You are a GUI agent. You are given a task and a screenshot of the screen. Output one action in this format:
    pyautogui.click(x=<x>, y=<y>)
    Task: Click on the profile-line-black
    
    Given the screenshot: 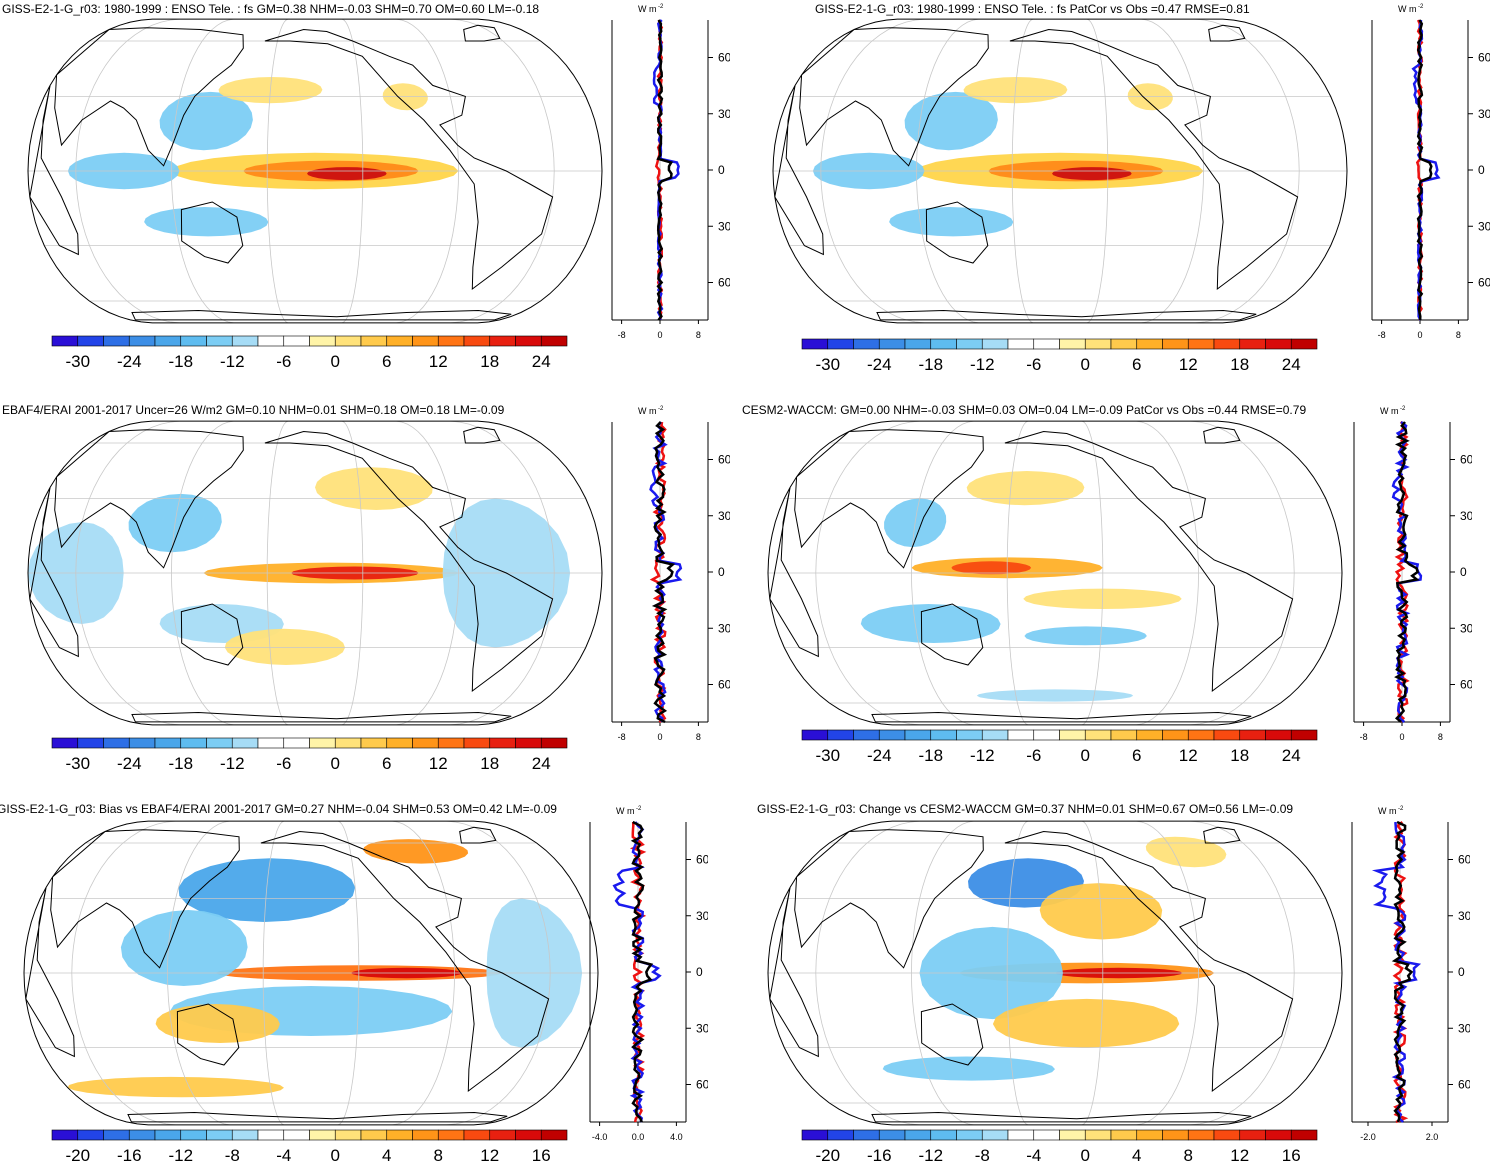 What is the action you would take?
    pyautogui.click(x=642, y=971)
    